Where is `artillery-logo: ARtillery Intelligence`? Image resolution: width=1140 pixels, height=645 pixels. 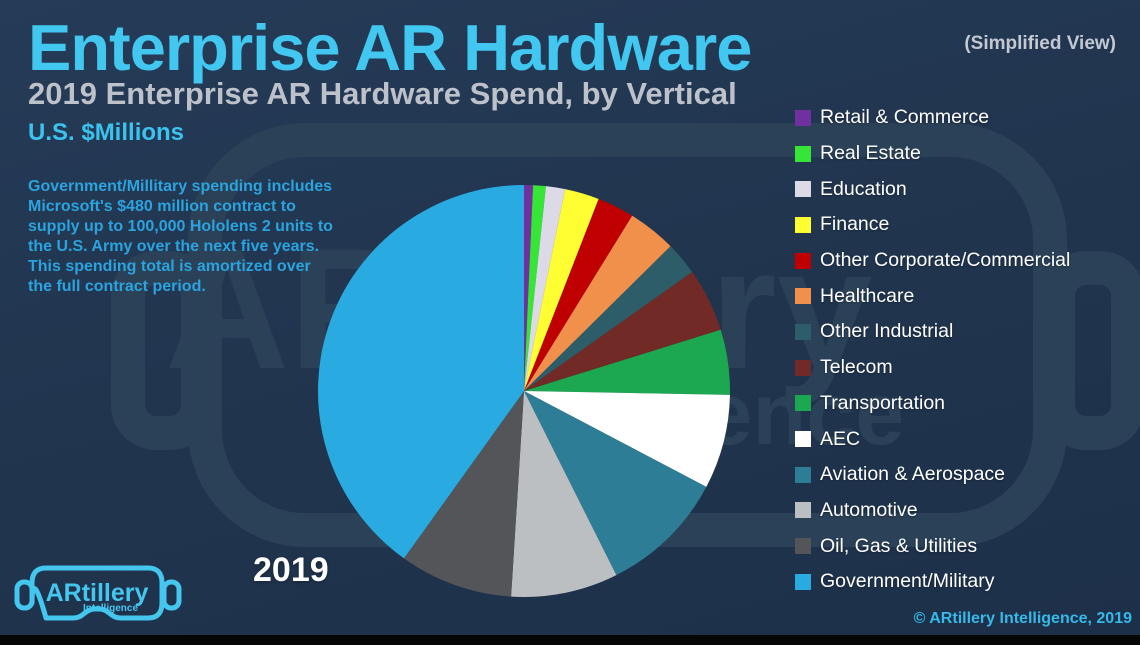
artillery-logo: ARtillery Intelligence is located at coordinates (98, 593).